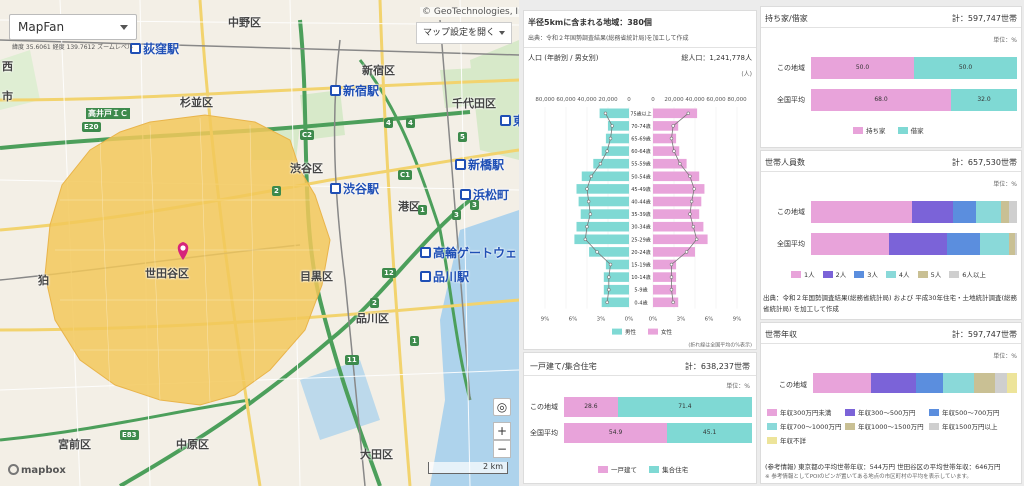  I want to click on map-label: 市, so click(7, 96).